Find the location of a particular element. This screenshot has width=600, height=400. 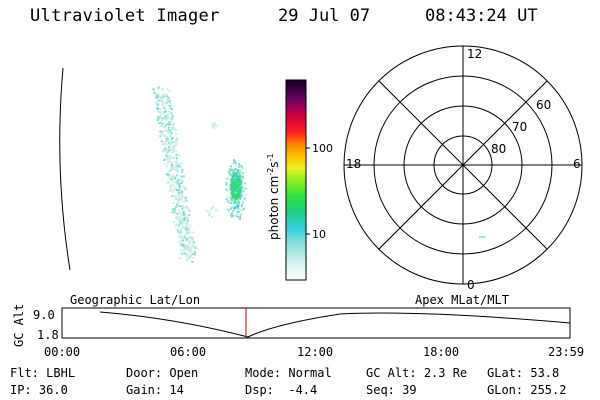

altitude-curve is located at coordinates (335, 324).